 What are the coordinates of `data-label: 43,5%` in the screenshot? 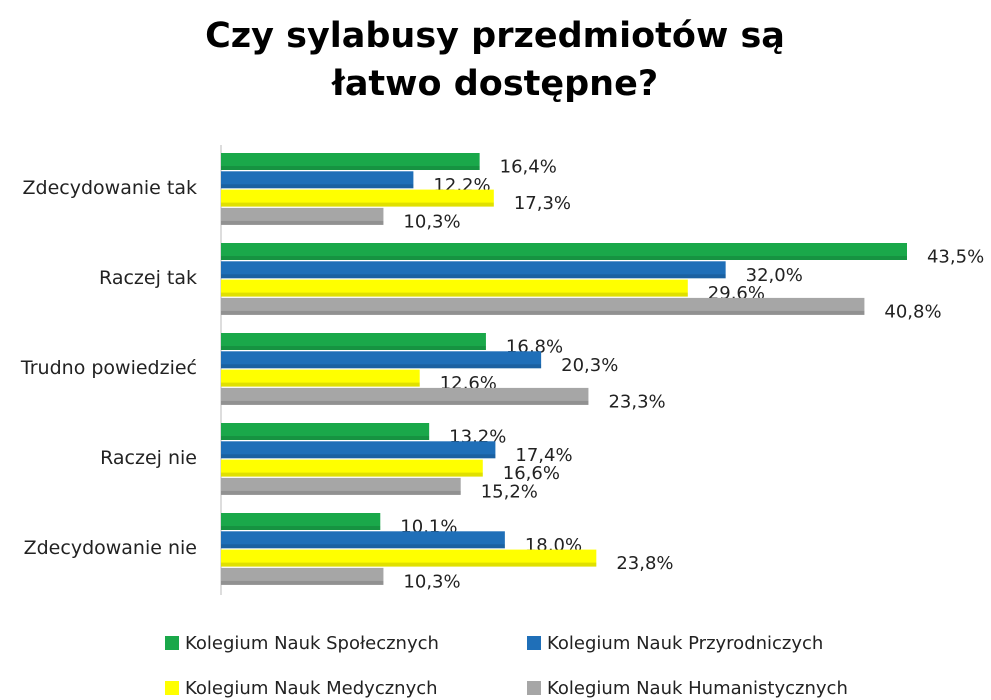 It's located at (955, 257).